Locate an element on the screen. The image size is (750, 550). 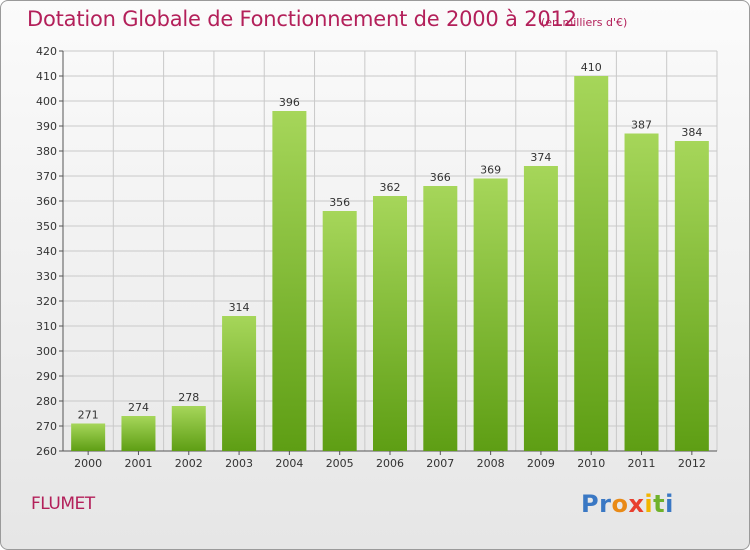
y-tick-label: 360 is located at coordinates (46, 201).